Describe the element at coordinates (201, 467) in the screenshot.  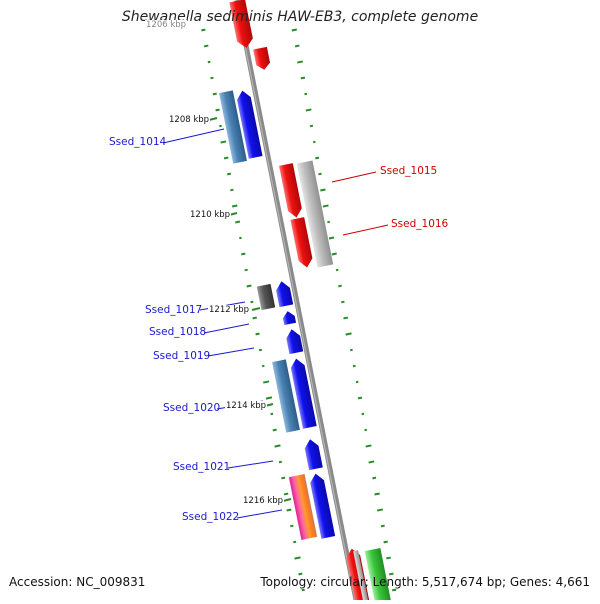
I see `gene-label-ssed-1021: Ssed_1021` at that location.